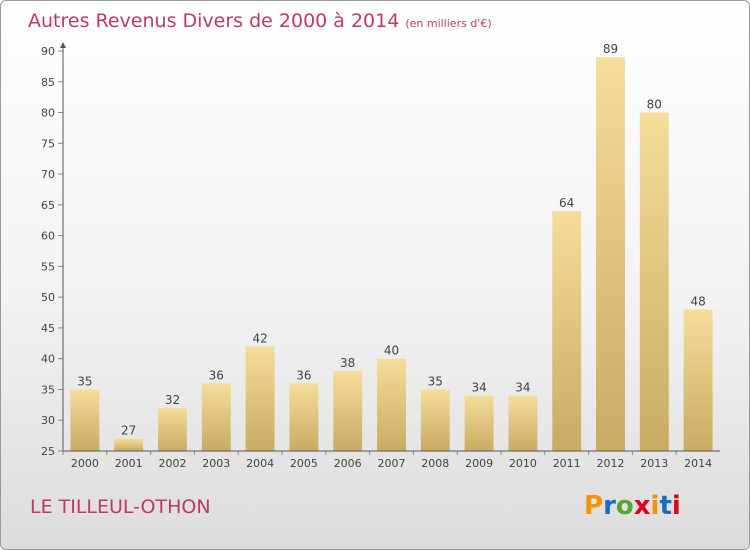 The image size is (750, 550). Describe the element at coordinates (216, 375) in the screenshot. I see `value-label-2003: 36` at that location.